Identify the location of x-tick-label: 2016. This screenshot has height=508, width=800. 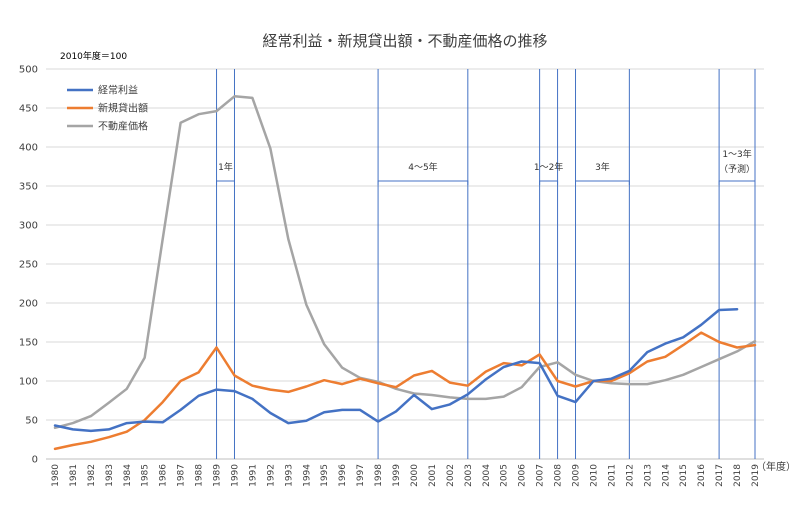
(702, 475).